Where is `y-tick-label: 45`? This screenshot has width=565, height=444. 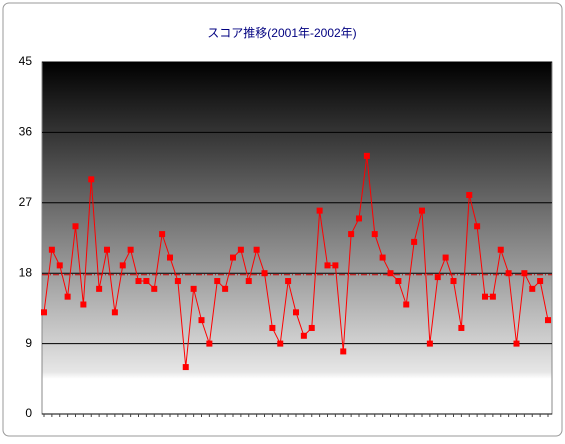 y-tick-label: 45 is located at coordinates (26, 61).